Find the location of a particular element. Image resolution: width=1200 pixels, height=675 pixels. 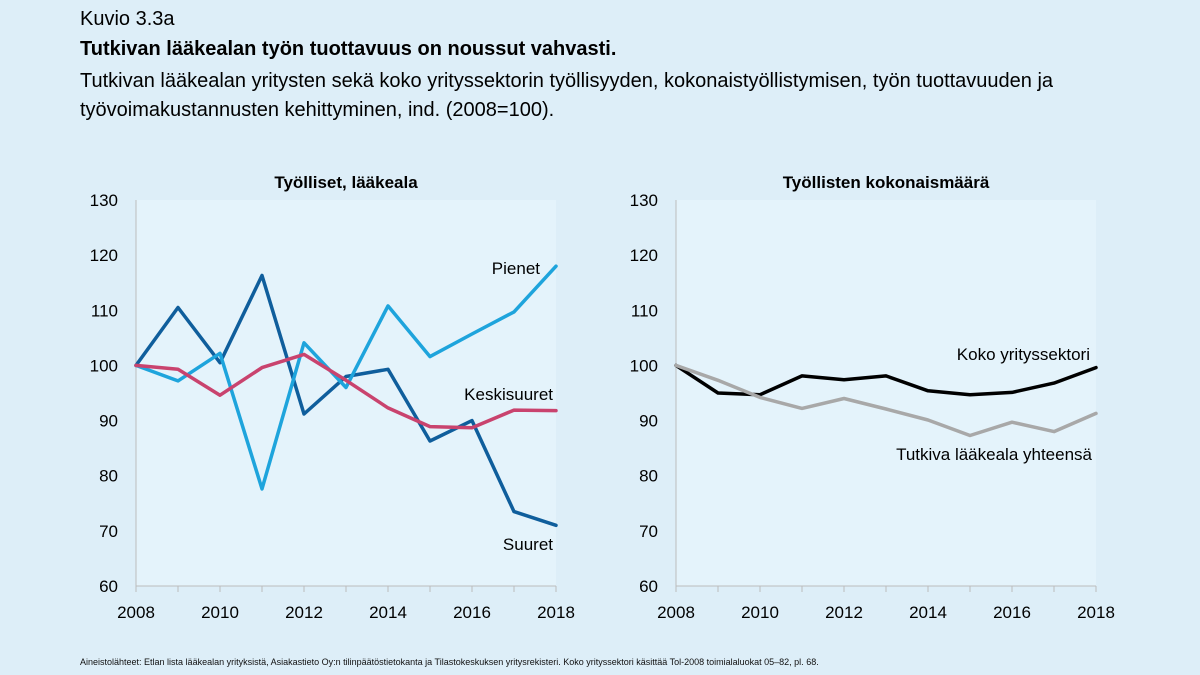

series-line-keskisuuret is located at coordinates (346, 377).